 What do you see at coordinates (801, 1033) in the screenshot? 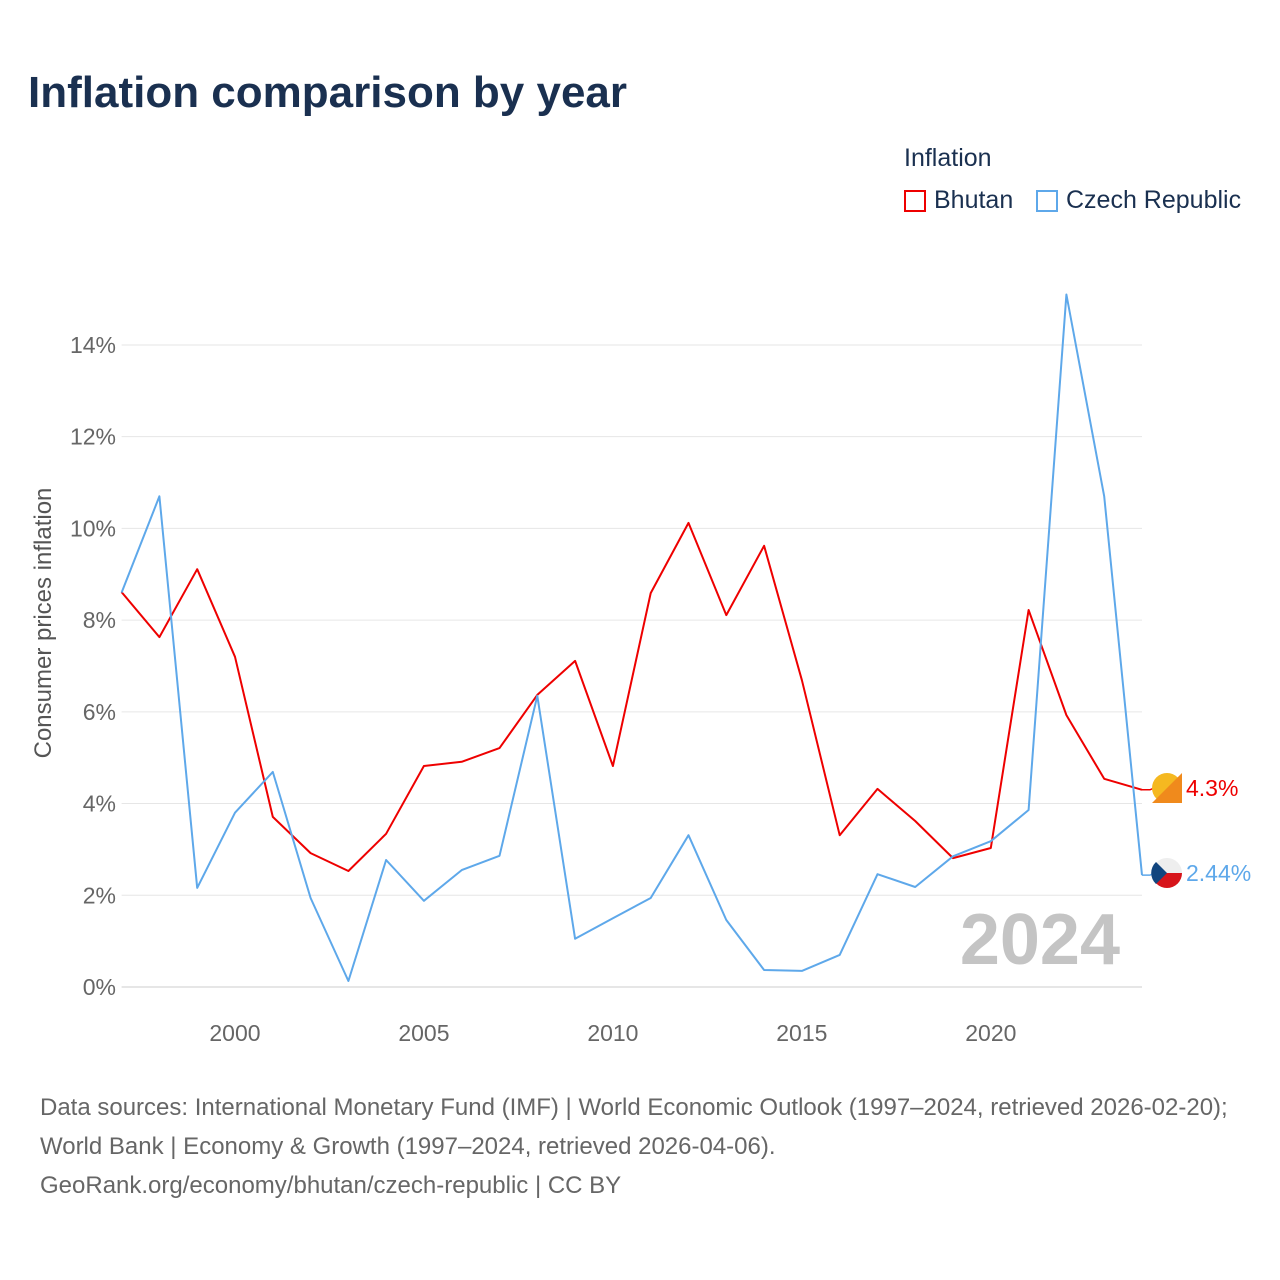
I see `x-tick-label: 2015` at bounding box center [801, 1033].